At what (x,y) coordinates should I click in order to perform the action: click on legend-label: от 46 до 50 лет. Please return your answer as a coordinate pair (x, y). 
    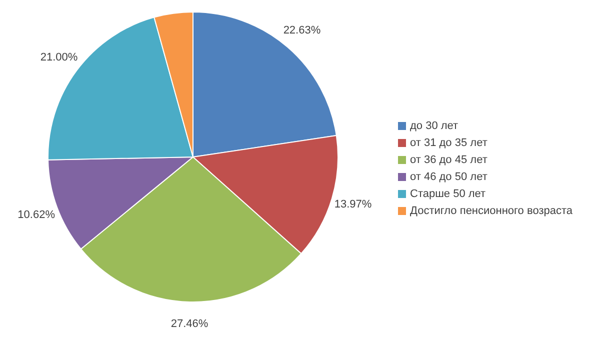
    Looking at the image, I should click on (449, 177).